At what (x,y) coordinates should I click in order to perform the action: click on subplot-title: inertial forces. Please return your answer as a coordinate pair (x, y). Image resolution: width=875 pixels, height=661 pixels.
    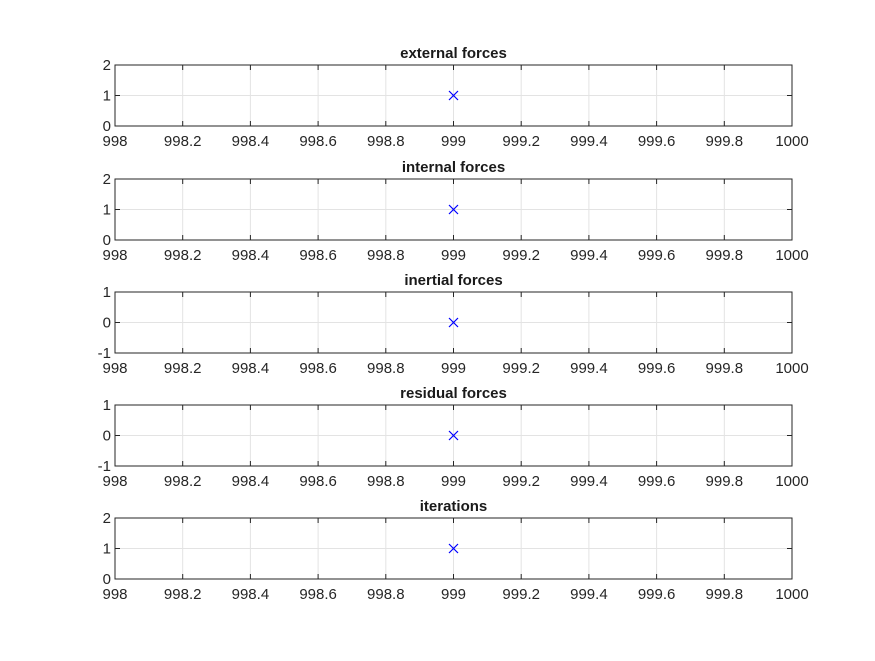
    Looking at the image, I should click on (453, 280).